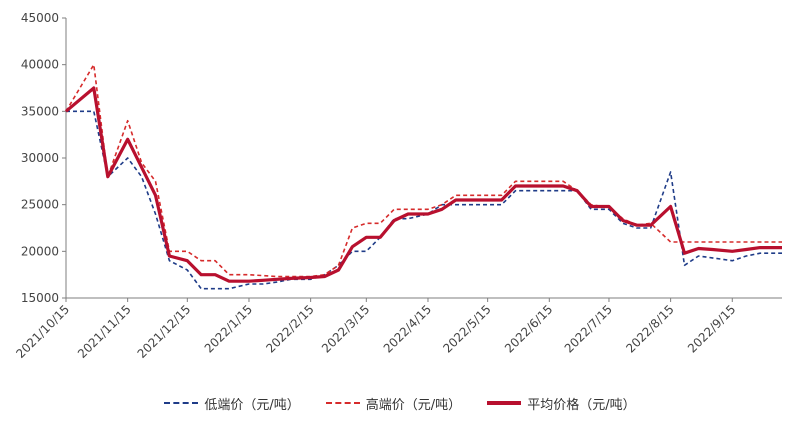 The height and width of the screenshot is (425, 800). What do you see at coordinates (104, 331) in the screenshot?
I see `x-tick-label: 2021/11/15` at bounding box center [104, 331].